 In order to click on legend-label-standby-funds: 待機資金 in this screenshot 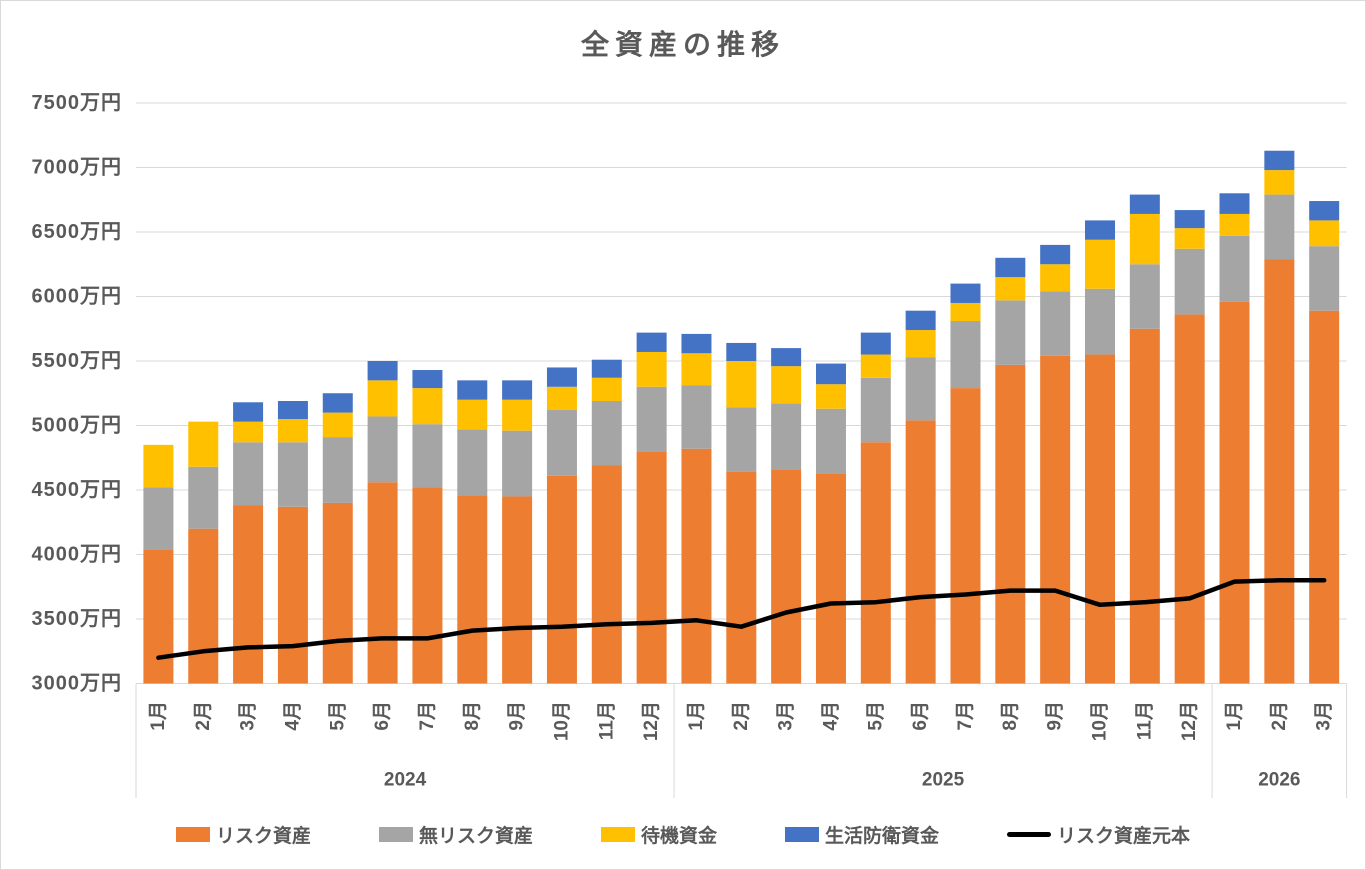, I will do `click(678, 836)`.